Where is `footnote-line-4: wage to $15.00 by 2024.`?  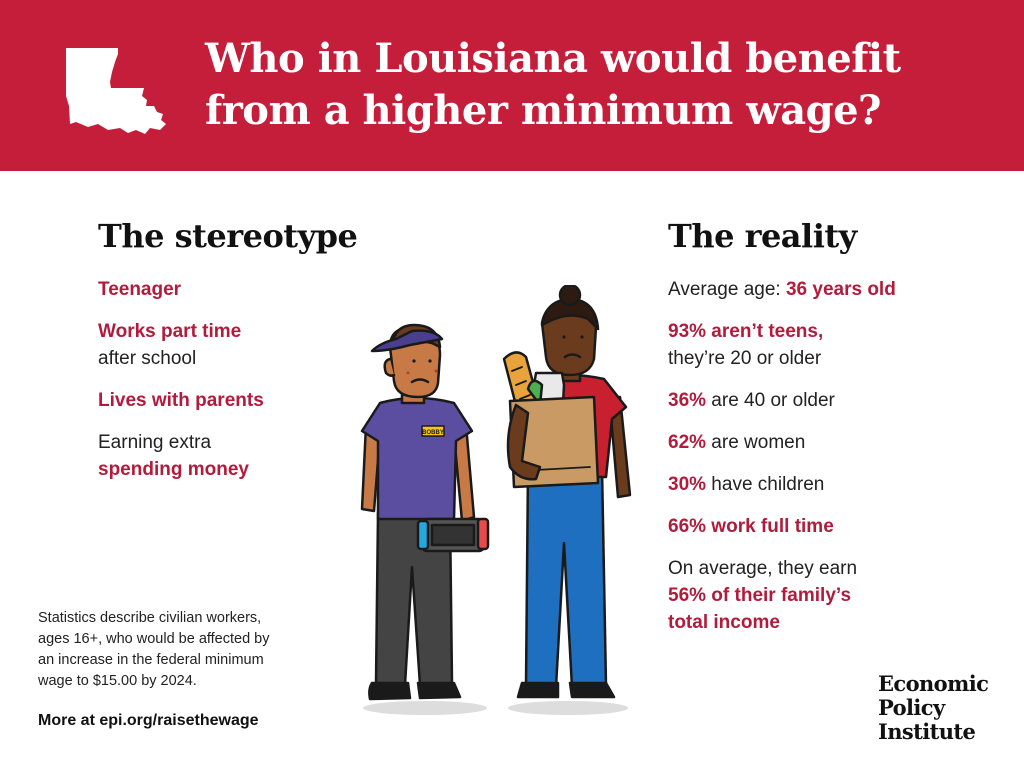
footnote-line-4: wage to $15.00 by 2024. is located at coordinates (117, 681).